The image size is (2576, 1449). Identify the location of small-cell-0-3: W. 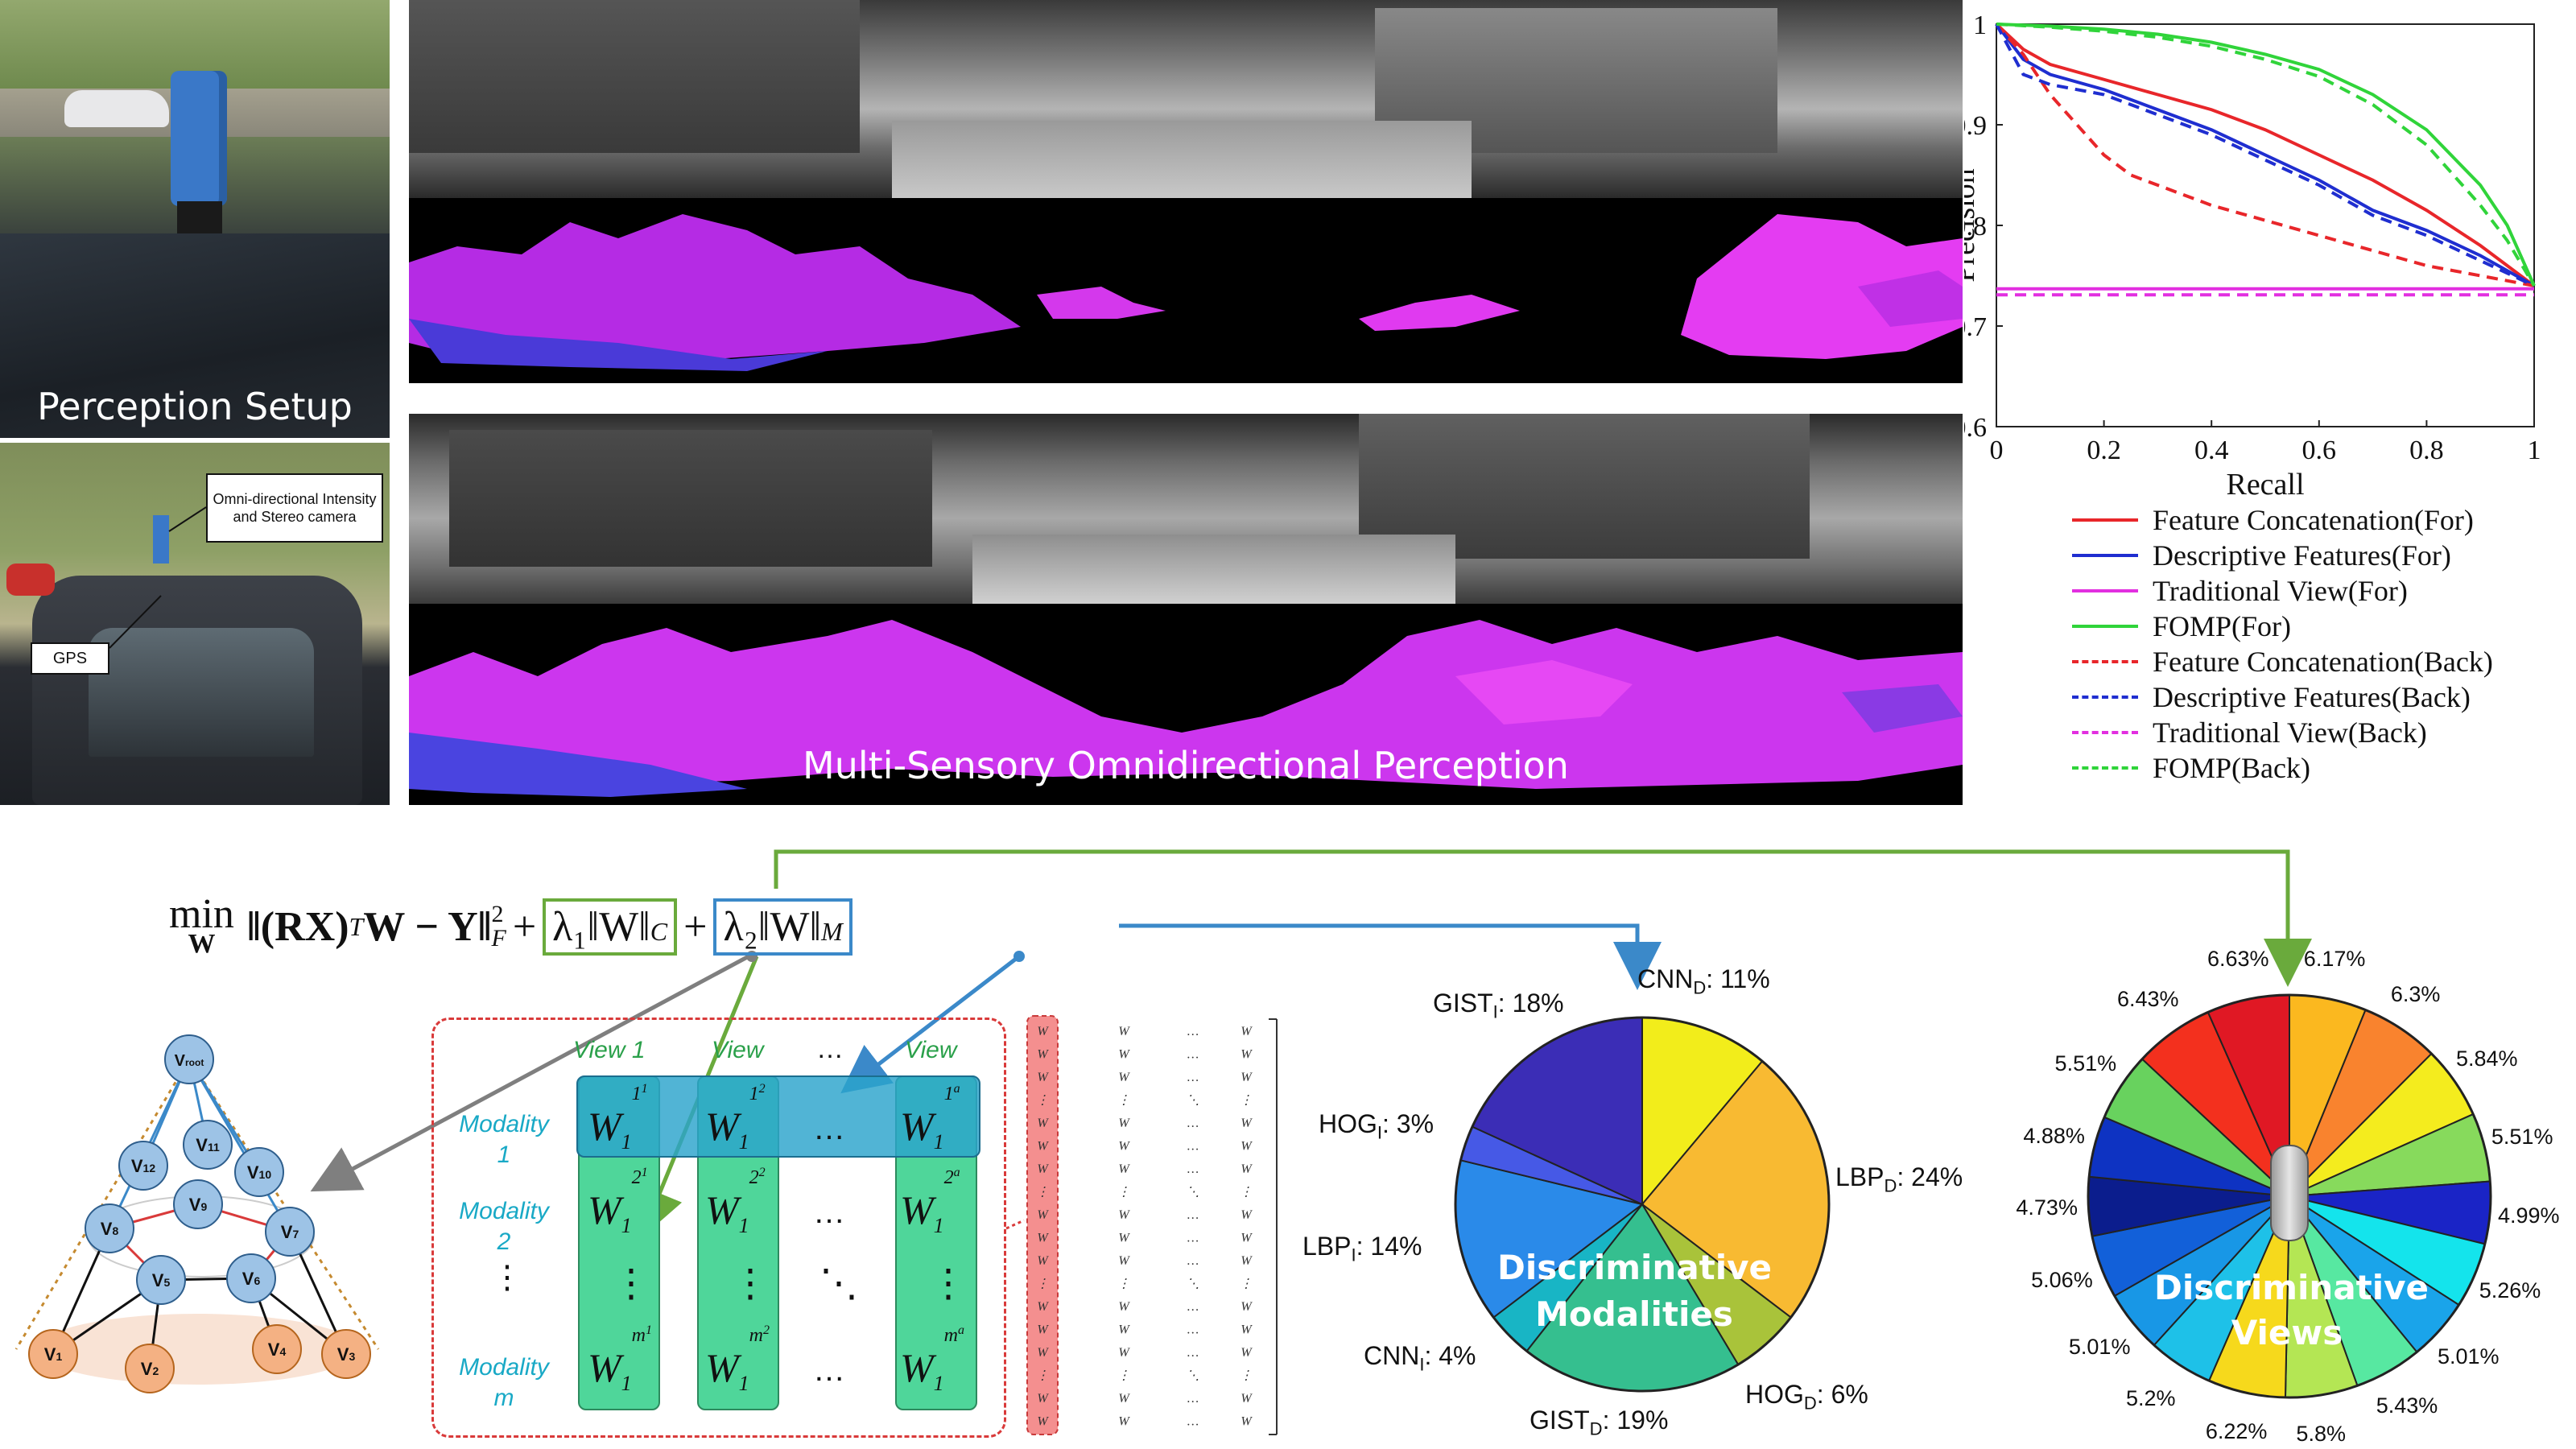
(1247, 1031).